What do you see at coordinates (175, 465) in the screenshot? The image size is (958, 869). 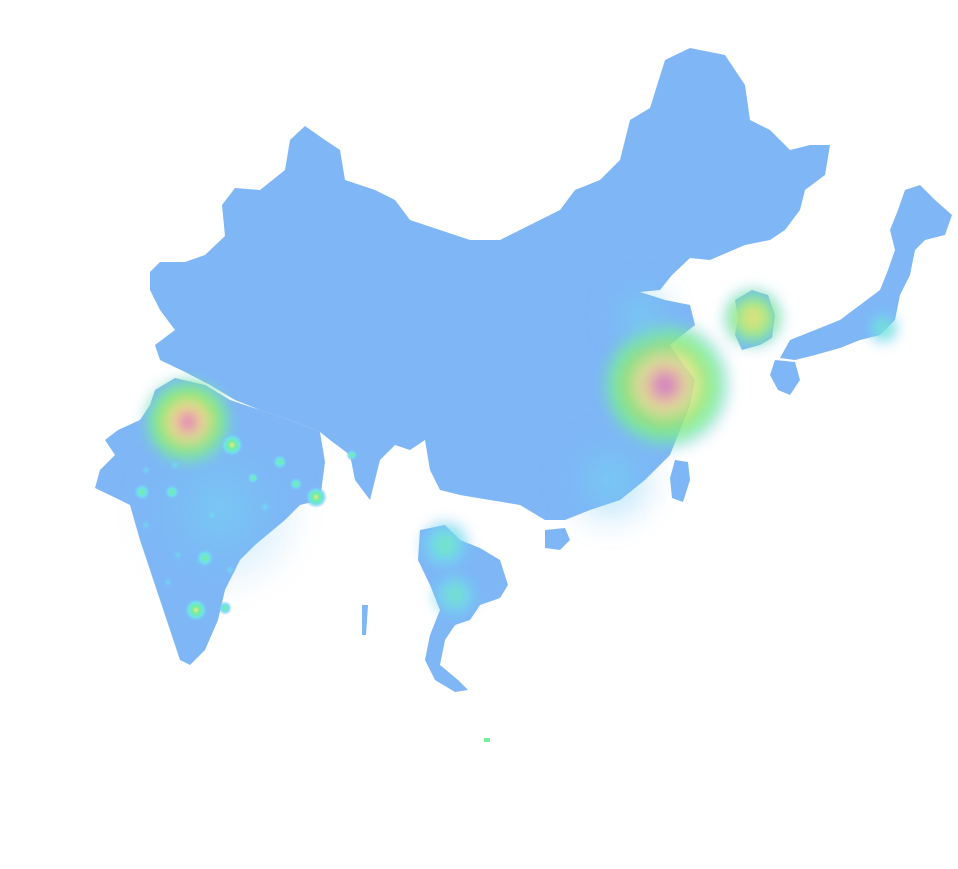 I see `hotspot-indore` at bounding box center [175, 465].